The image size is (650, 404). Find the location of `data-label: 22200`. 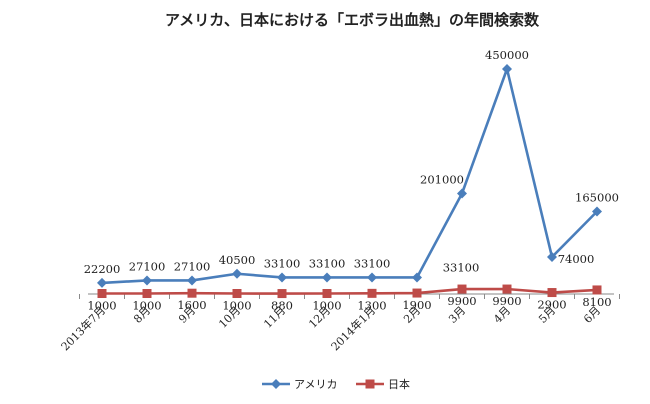

data-label: 22200 is located at coordinates (102, 269).